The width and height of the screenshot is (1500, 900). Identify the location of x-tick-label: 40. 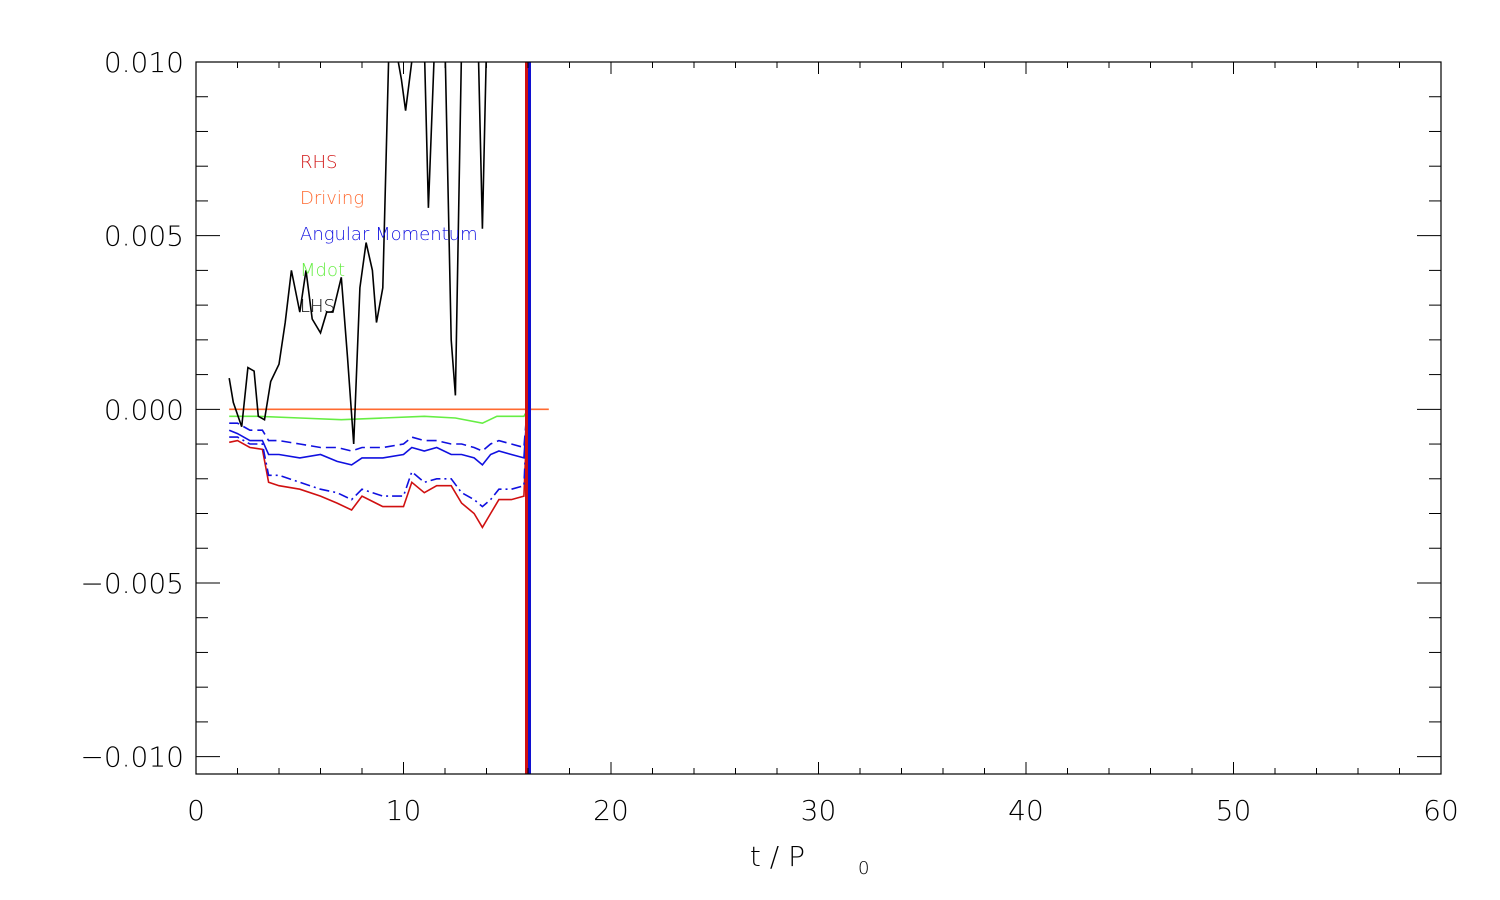
(1026, 810).